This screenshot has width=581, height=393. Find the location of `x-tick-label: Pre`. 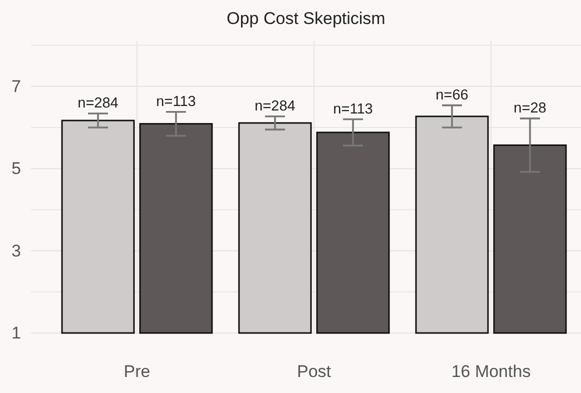

x-tick-label: Pre is located at coordinates (137, 372).